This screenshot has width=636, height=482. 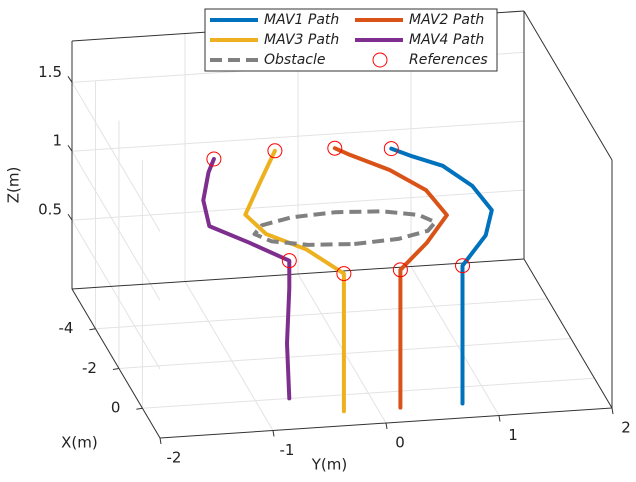 I want to click on x-axis-label: X(m), so click(x=79, y=443).